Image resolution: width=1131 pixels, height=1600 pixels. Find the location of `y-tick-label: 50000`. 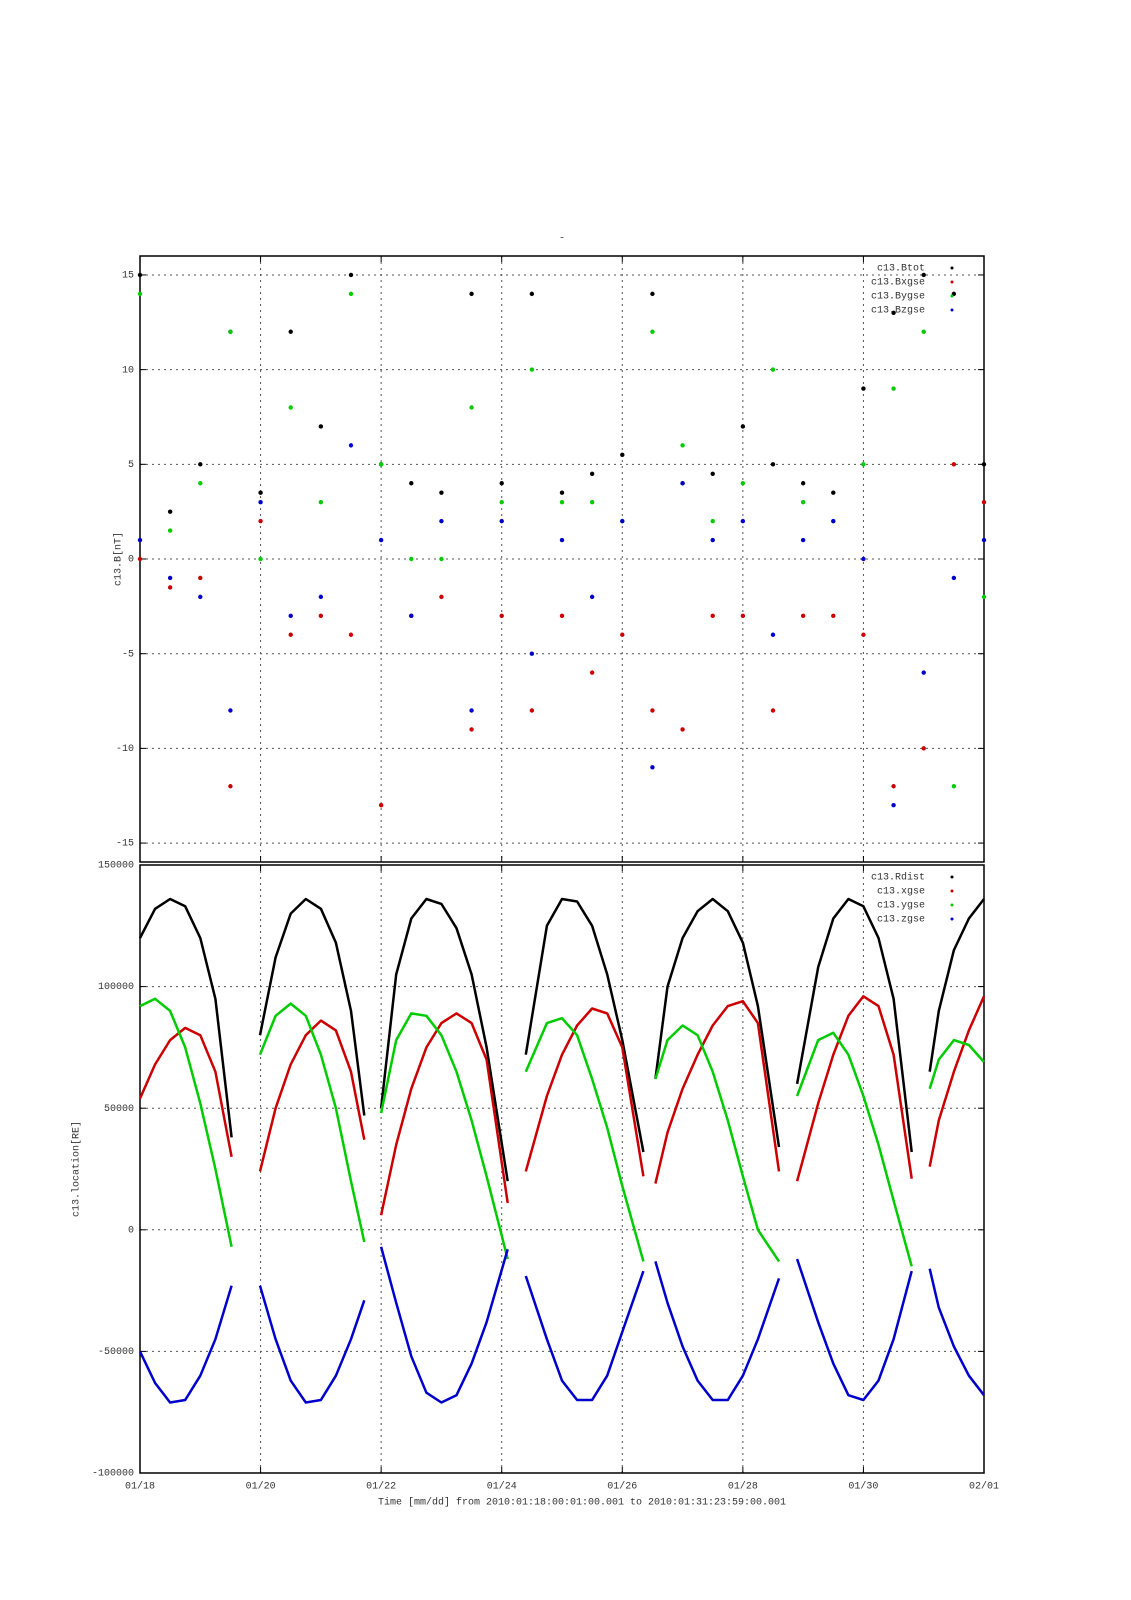

y-tick-label: 50000 is located at coordinates (119, 1109).